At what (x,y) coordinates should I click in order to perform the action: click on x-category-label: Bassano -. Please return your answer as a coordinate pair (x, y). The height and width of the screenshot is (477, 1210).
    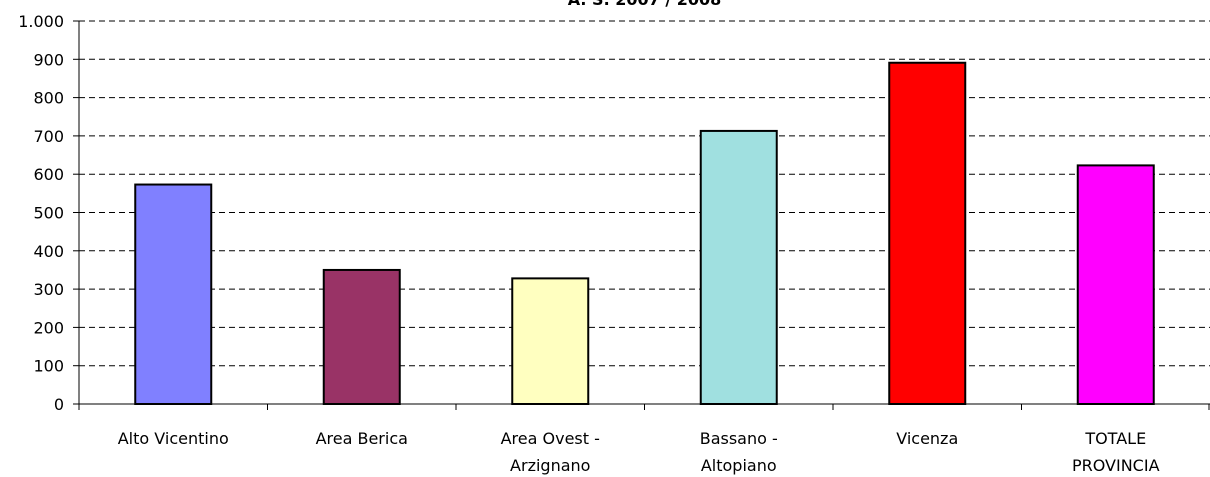
    Looking at the image, I should click on (739, 438).